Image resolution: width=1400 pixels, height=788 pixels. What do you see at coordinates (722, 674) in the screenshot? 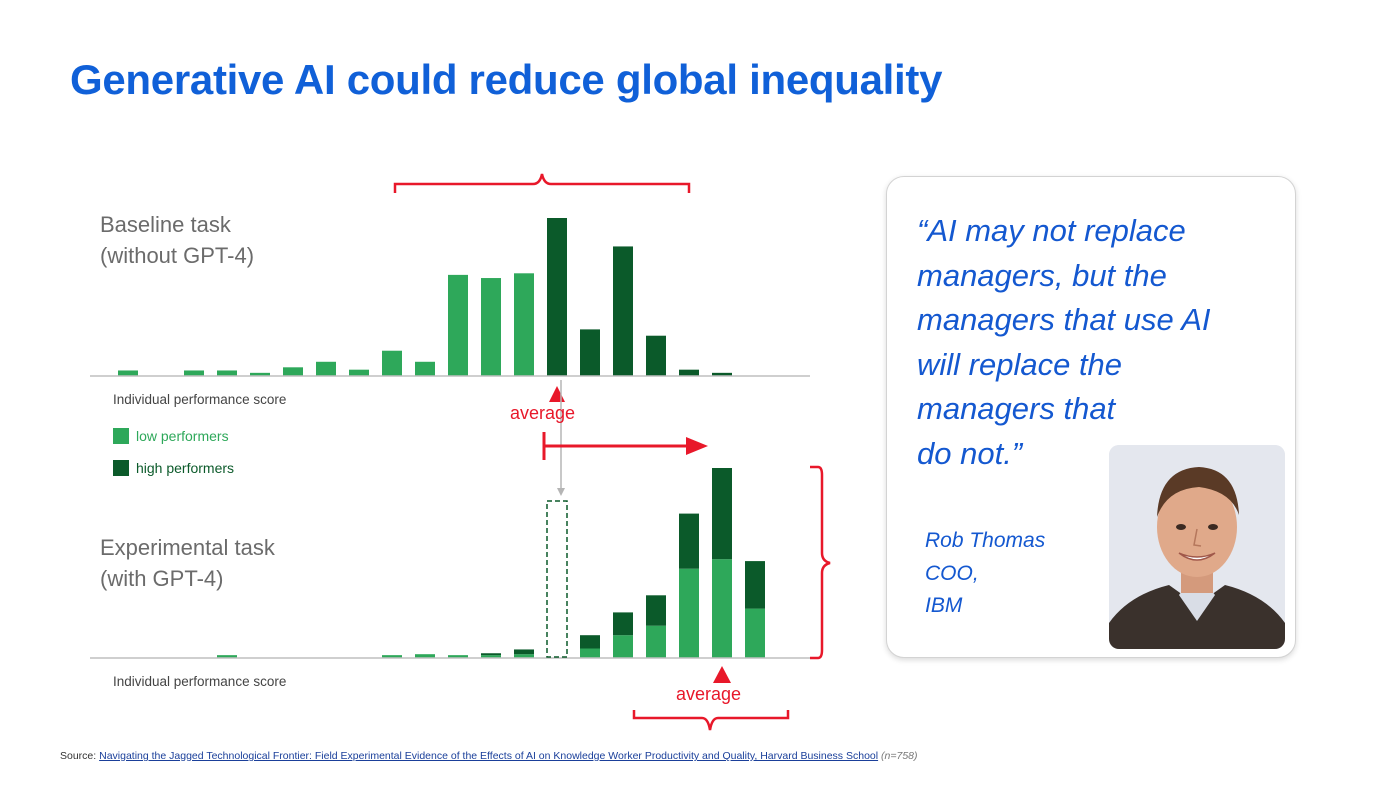
I see `experimental-average-marker` at bounding box center [722, 674].